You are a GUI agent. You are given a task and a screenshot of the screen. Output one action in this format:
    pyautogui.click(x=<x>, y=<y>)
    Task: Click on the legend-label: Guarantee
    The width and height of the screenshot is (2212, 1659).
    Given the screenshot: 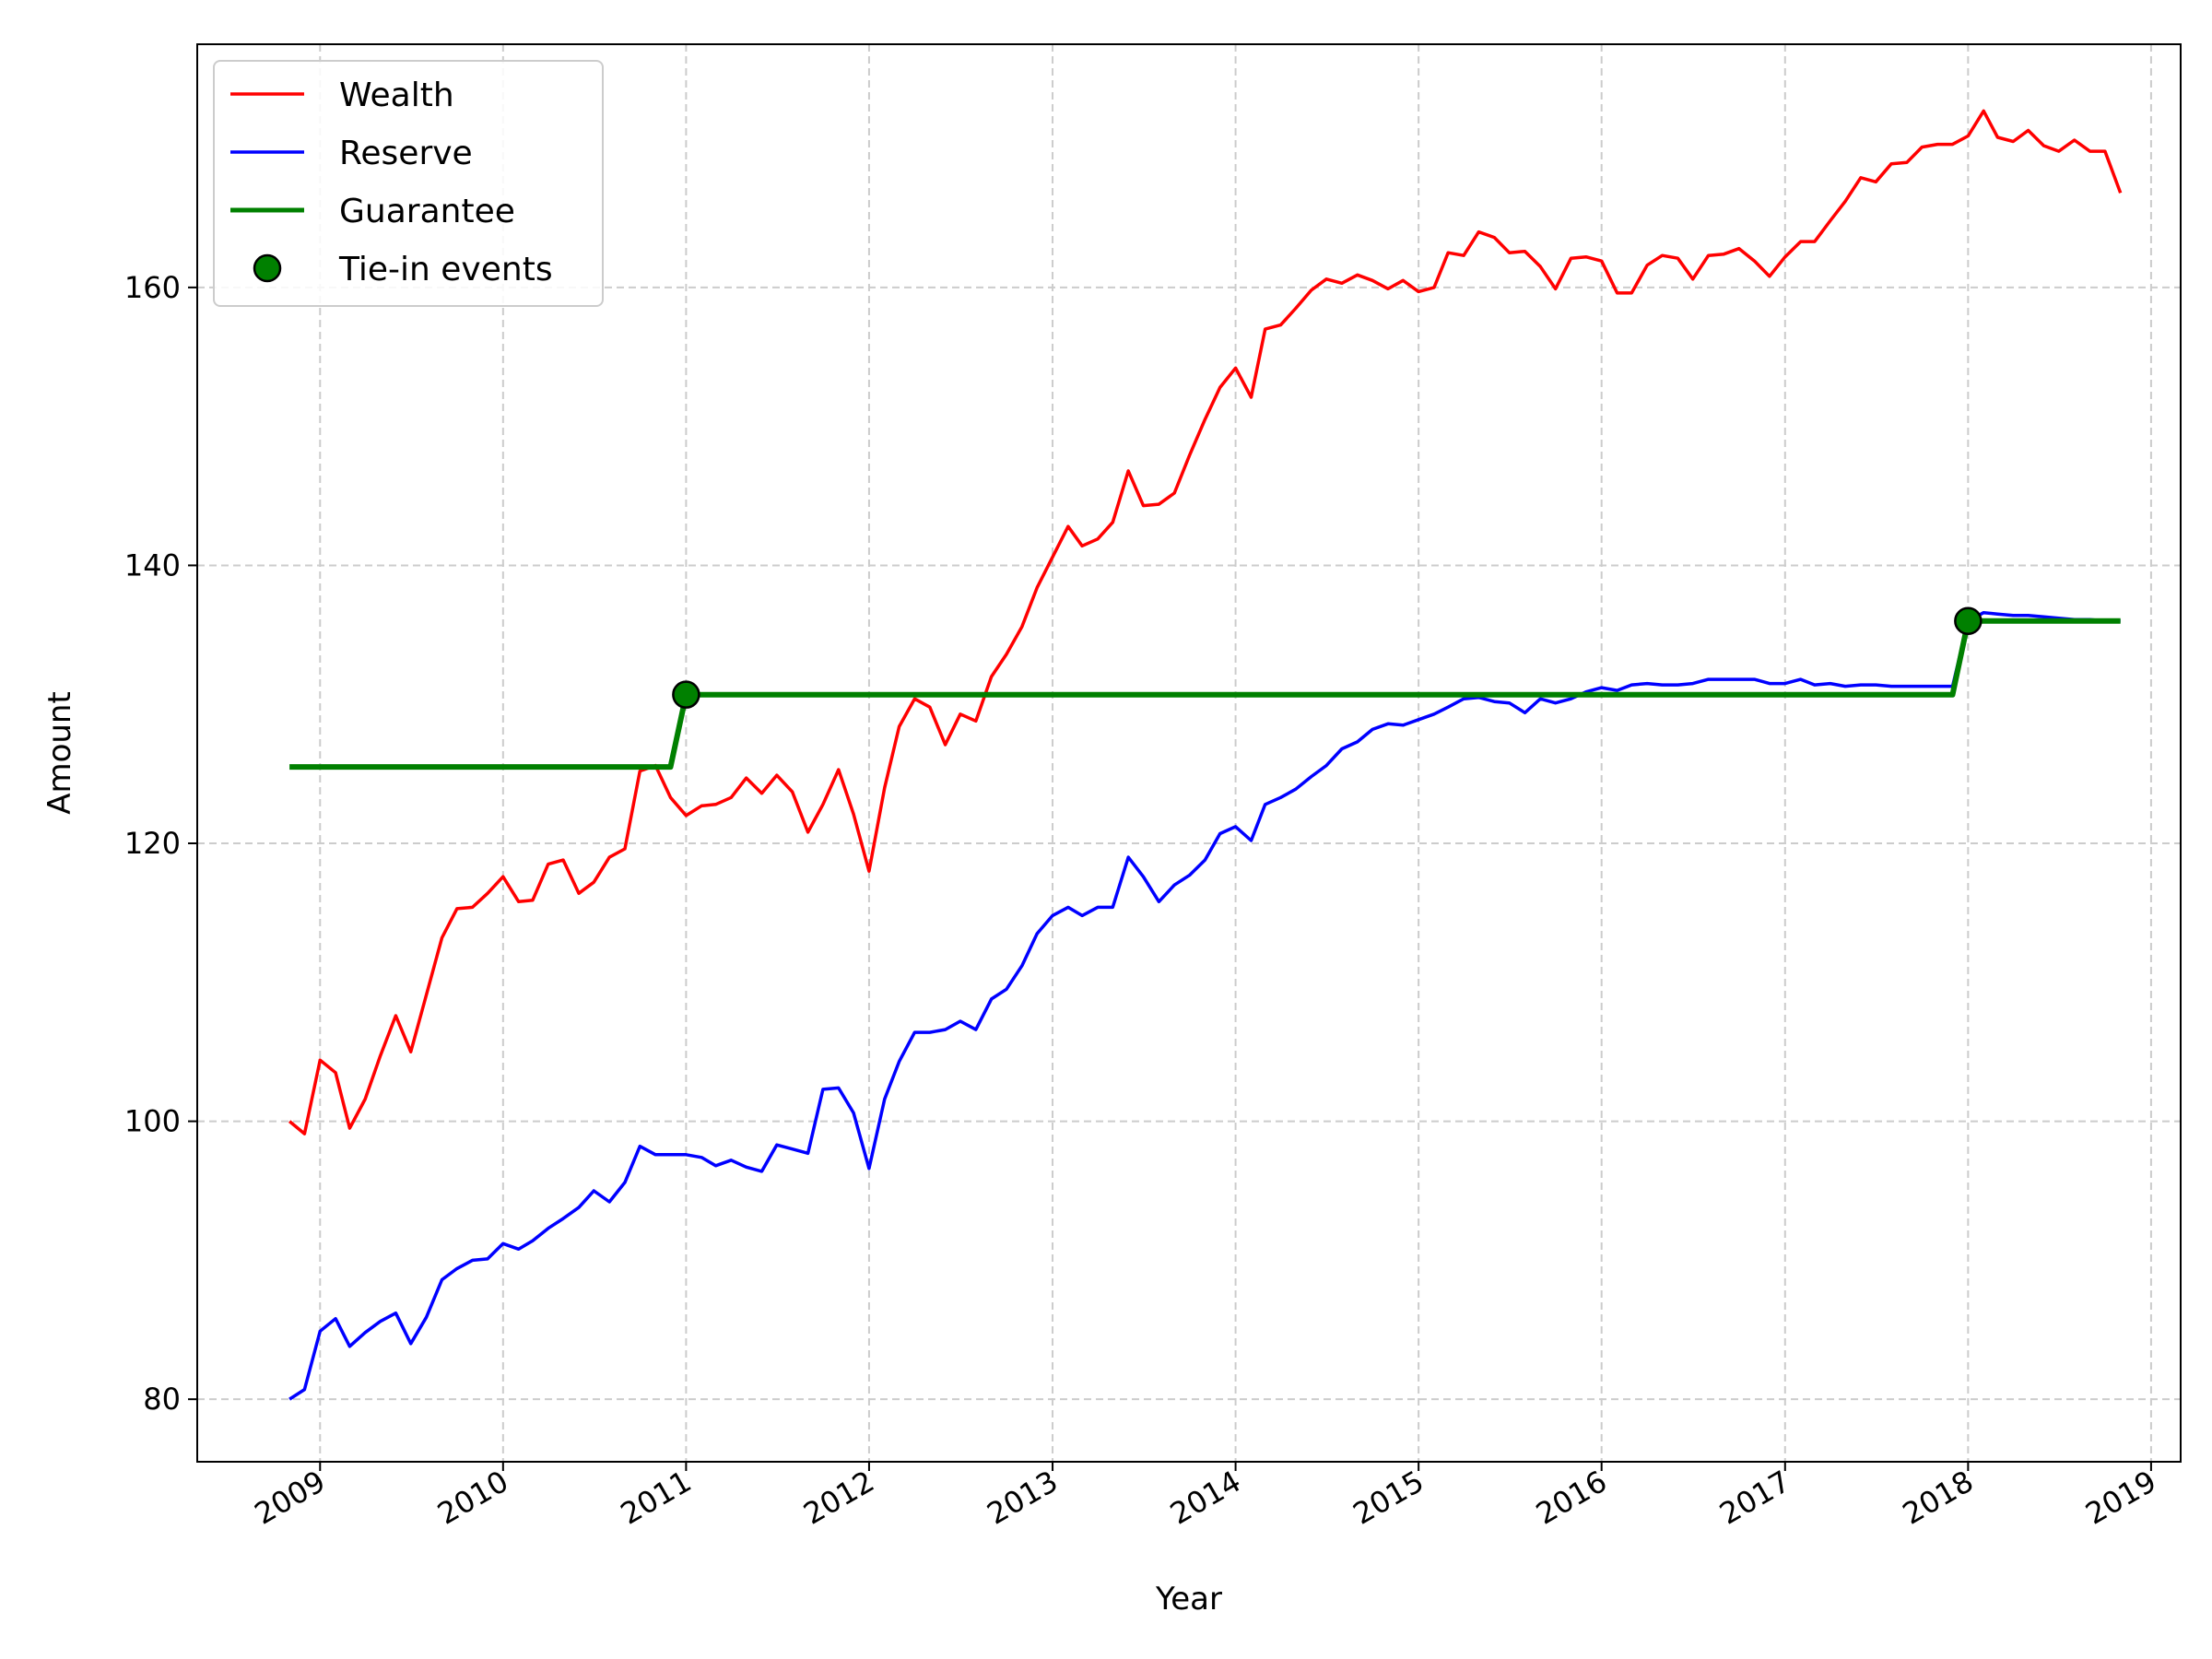 What is the action you would take?
    pyautogui.click(x=427, y=211)
    